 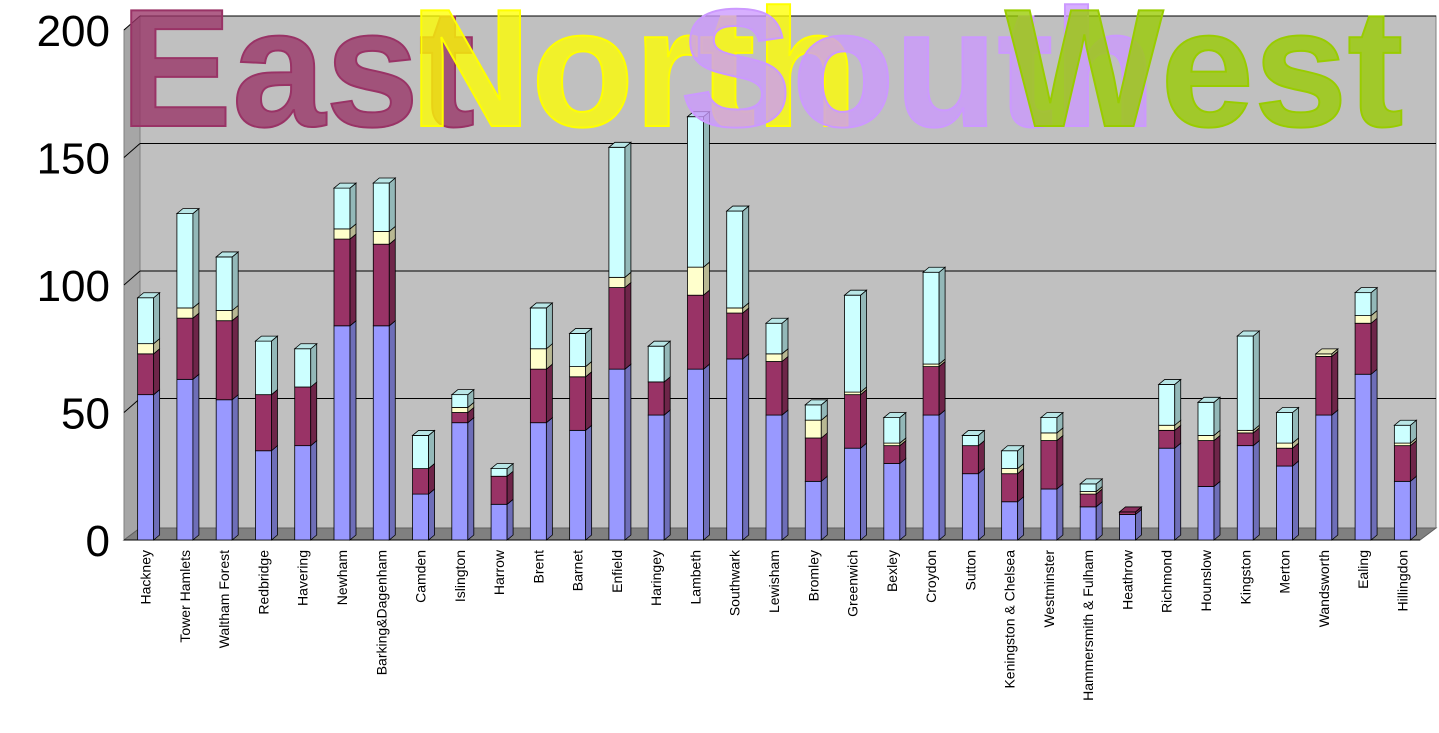 I want to click on x-tick-label: Bromley, so click(x=813, y=575).